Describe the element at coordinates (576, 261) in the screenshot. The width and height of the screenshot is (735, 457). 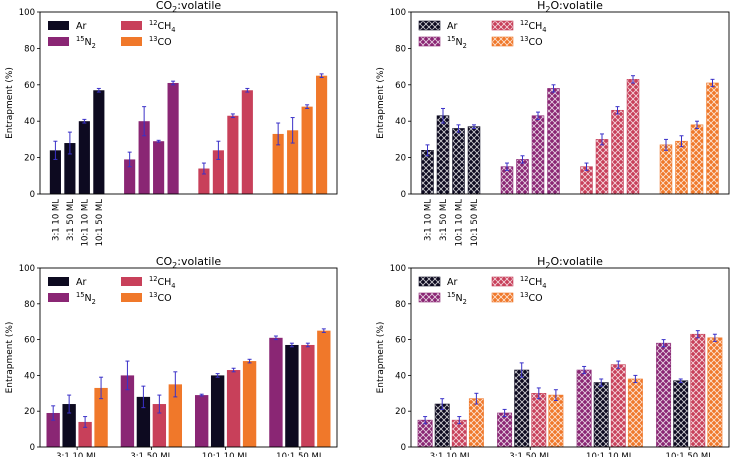
I see `chart-title-rest: O:volatile` at that location.